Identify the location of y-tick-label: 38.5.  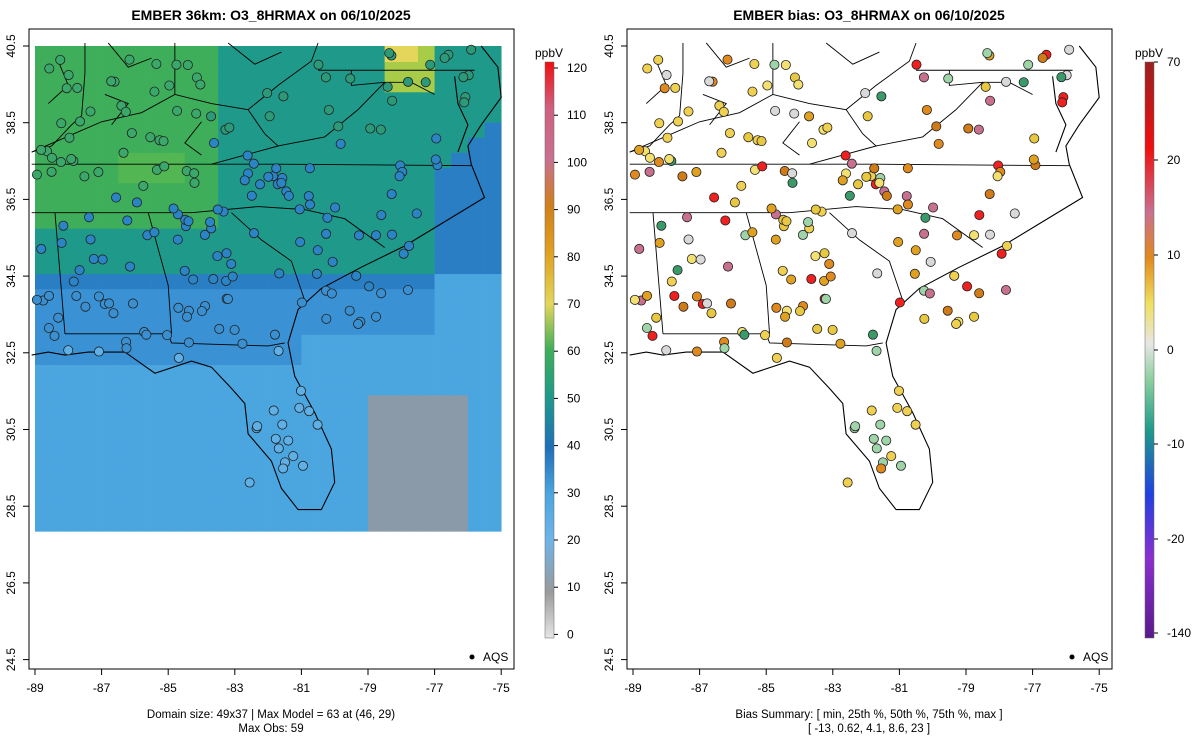
(11, 123).